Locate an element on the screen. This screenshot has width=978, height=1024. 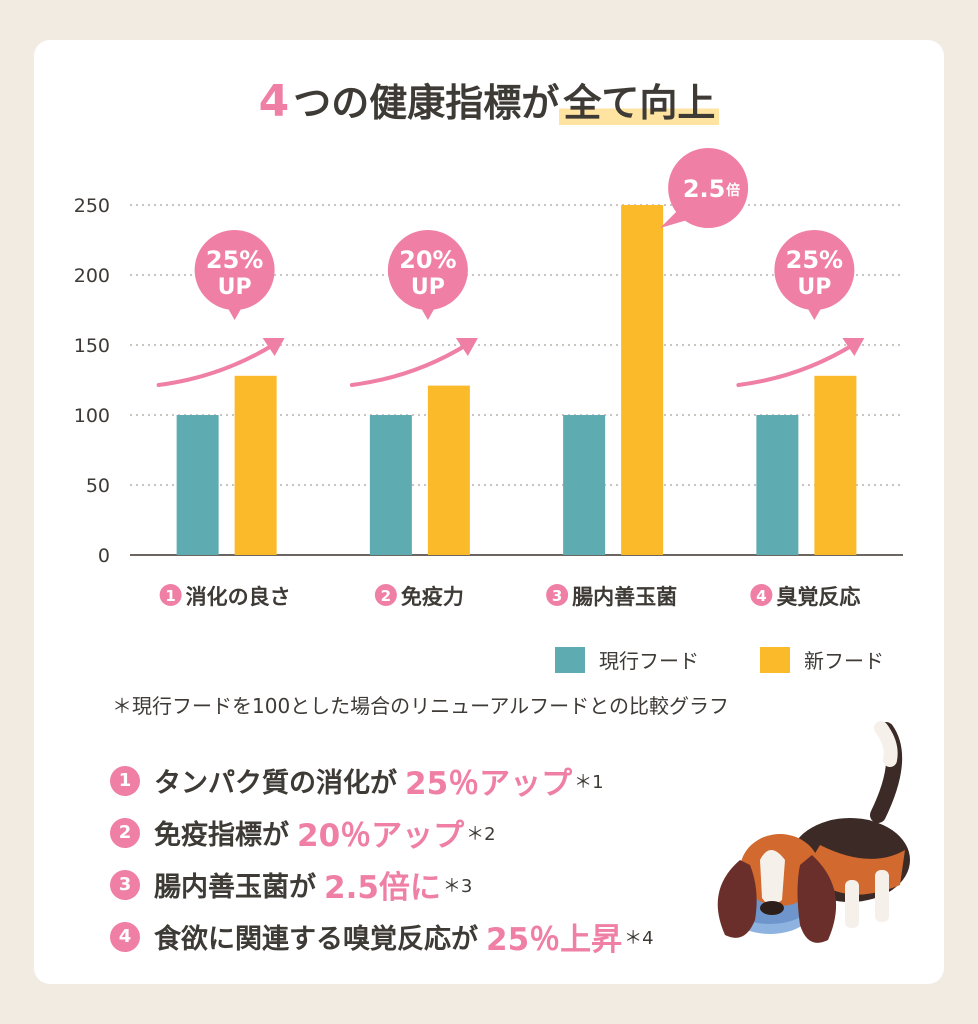
y-tick-label: 50 is located at coordinates (98, 486).